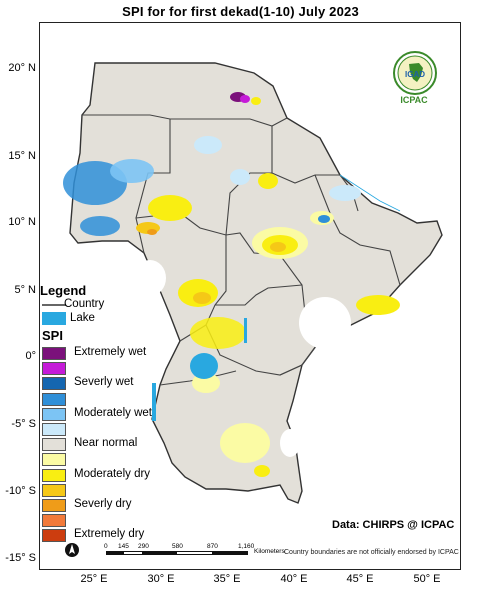  I want to click on lat-label-10s: -10° S, so click(20, 491).